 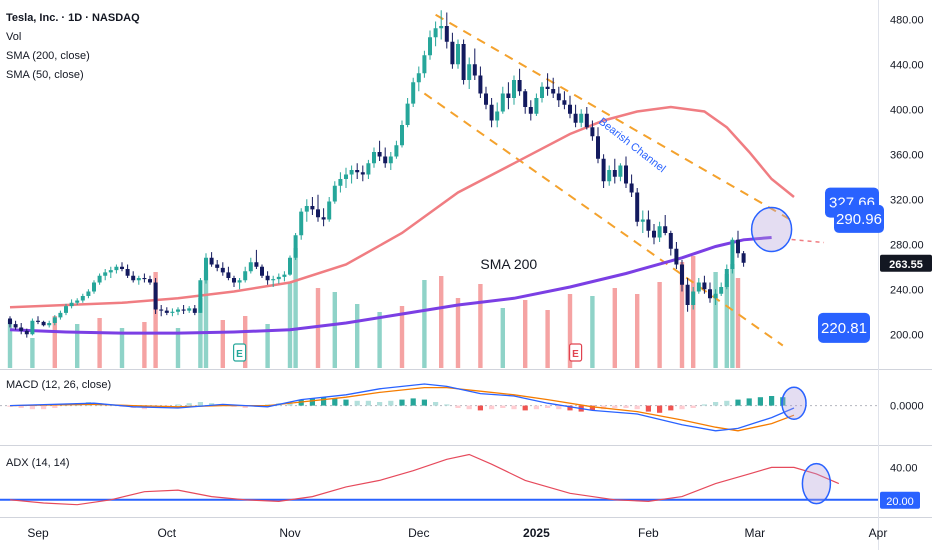 I want to click on time-tick-label: Sep, so click(x=38, y=533).